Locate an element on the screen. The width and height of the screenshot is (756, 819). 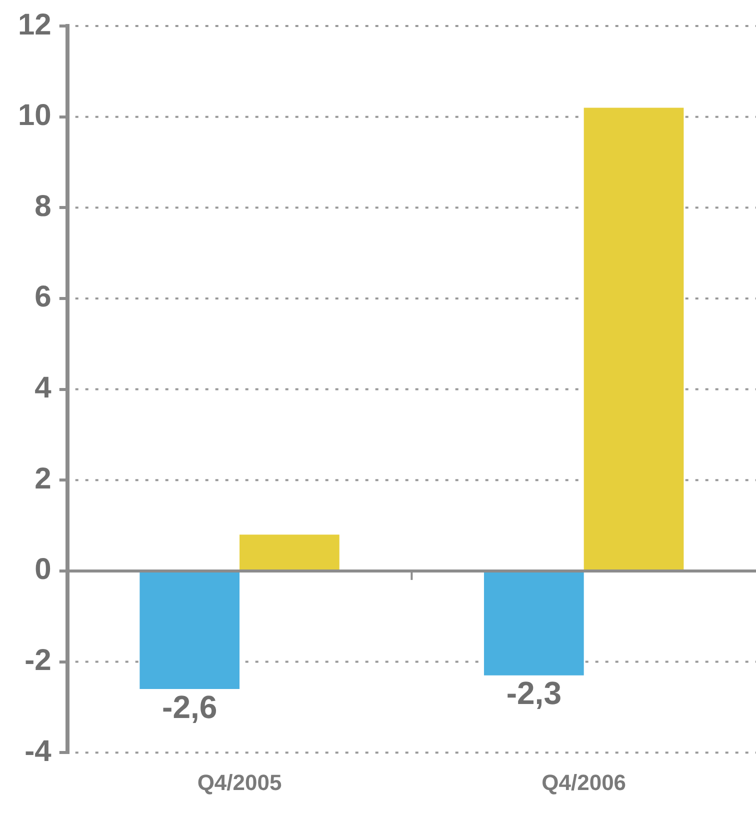
y-tick-label: -2 is located at coordinates (38, 661).